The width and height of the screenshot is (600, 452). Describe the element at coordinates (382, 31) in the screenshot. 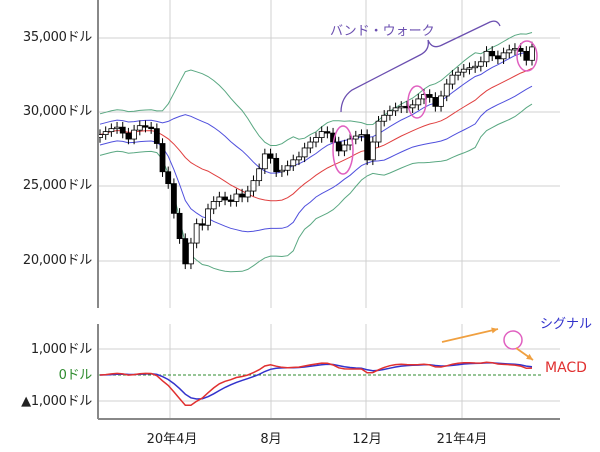

I see `band-walk-label: バンド・ウォーク` at that location.